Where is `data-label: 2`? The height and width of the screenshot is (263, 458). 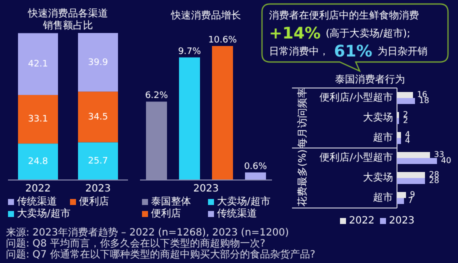 data-label: 2 is located at coordinates (405, 121).